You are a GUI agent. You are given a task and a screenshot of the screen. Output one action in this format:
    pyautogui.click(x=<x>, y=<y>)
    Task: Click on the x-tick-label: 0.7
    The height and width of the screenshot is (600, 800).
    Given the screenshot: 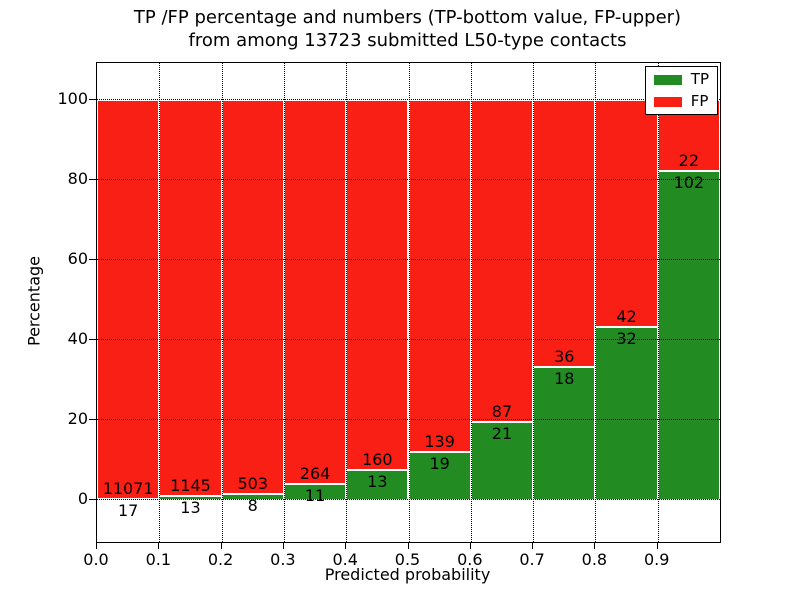 What is the action you would take?
    pyautogui.click(x=532, y=559)
    